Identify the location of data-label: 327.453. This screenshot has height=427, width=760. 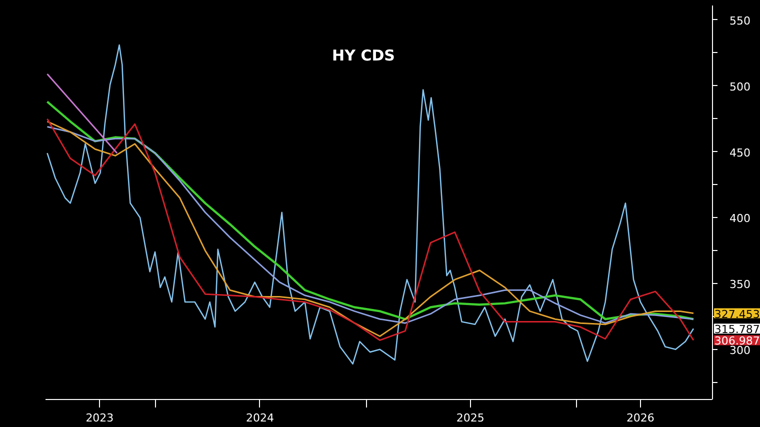
(737, 314).